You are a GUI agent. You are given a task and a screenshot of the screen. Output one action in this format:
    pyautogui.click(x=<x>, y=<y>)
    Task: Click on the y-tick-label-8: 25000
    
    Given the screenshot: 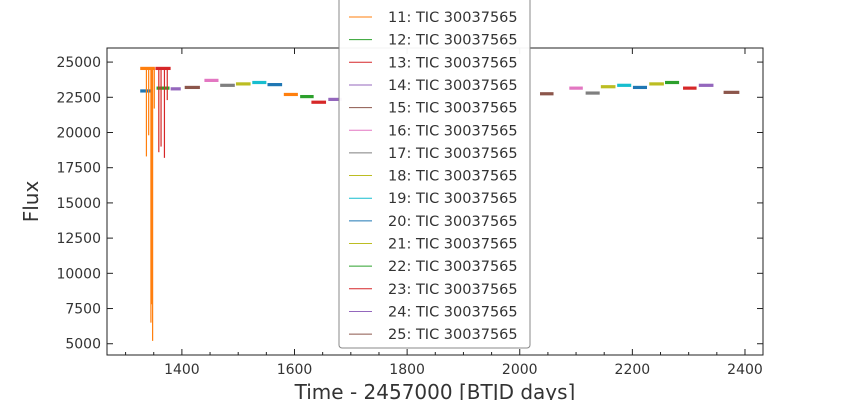 What is the action you would take?
    pyautogui.click(x=78, y=63)
    